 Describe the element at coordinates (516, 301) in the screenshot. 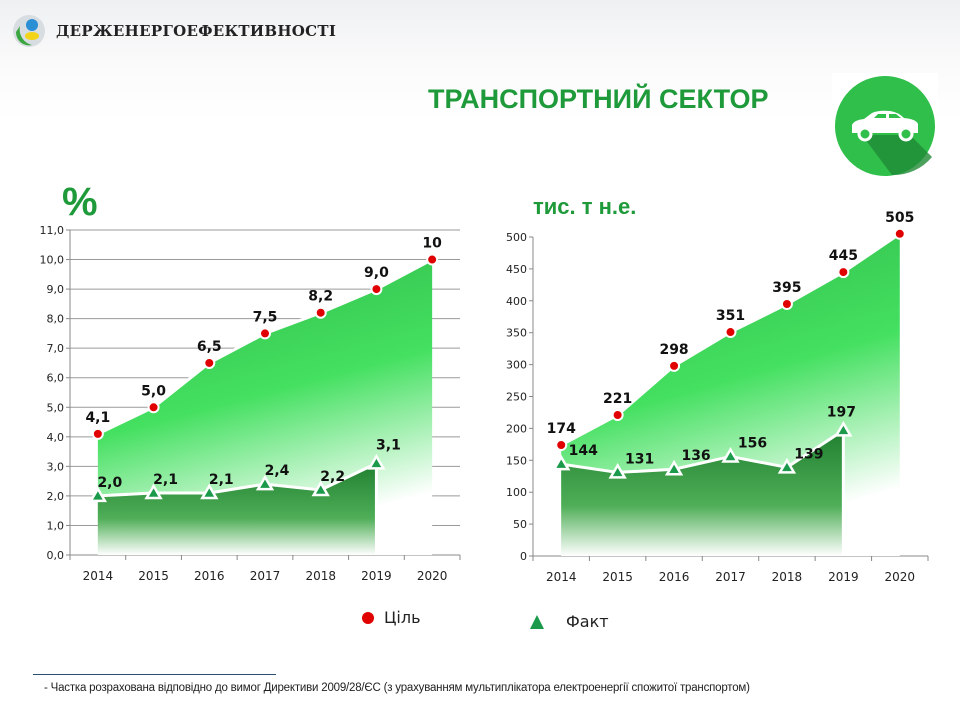

I see `y-tick-label: 400` at that location.